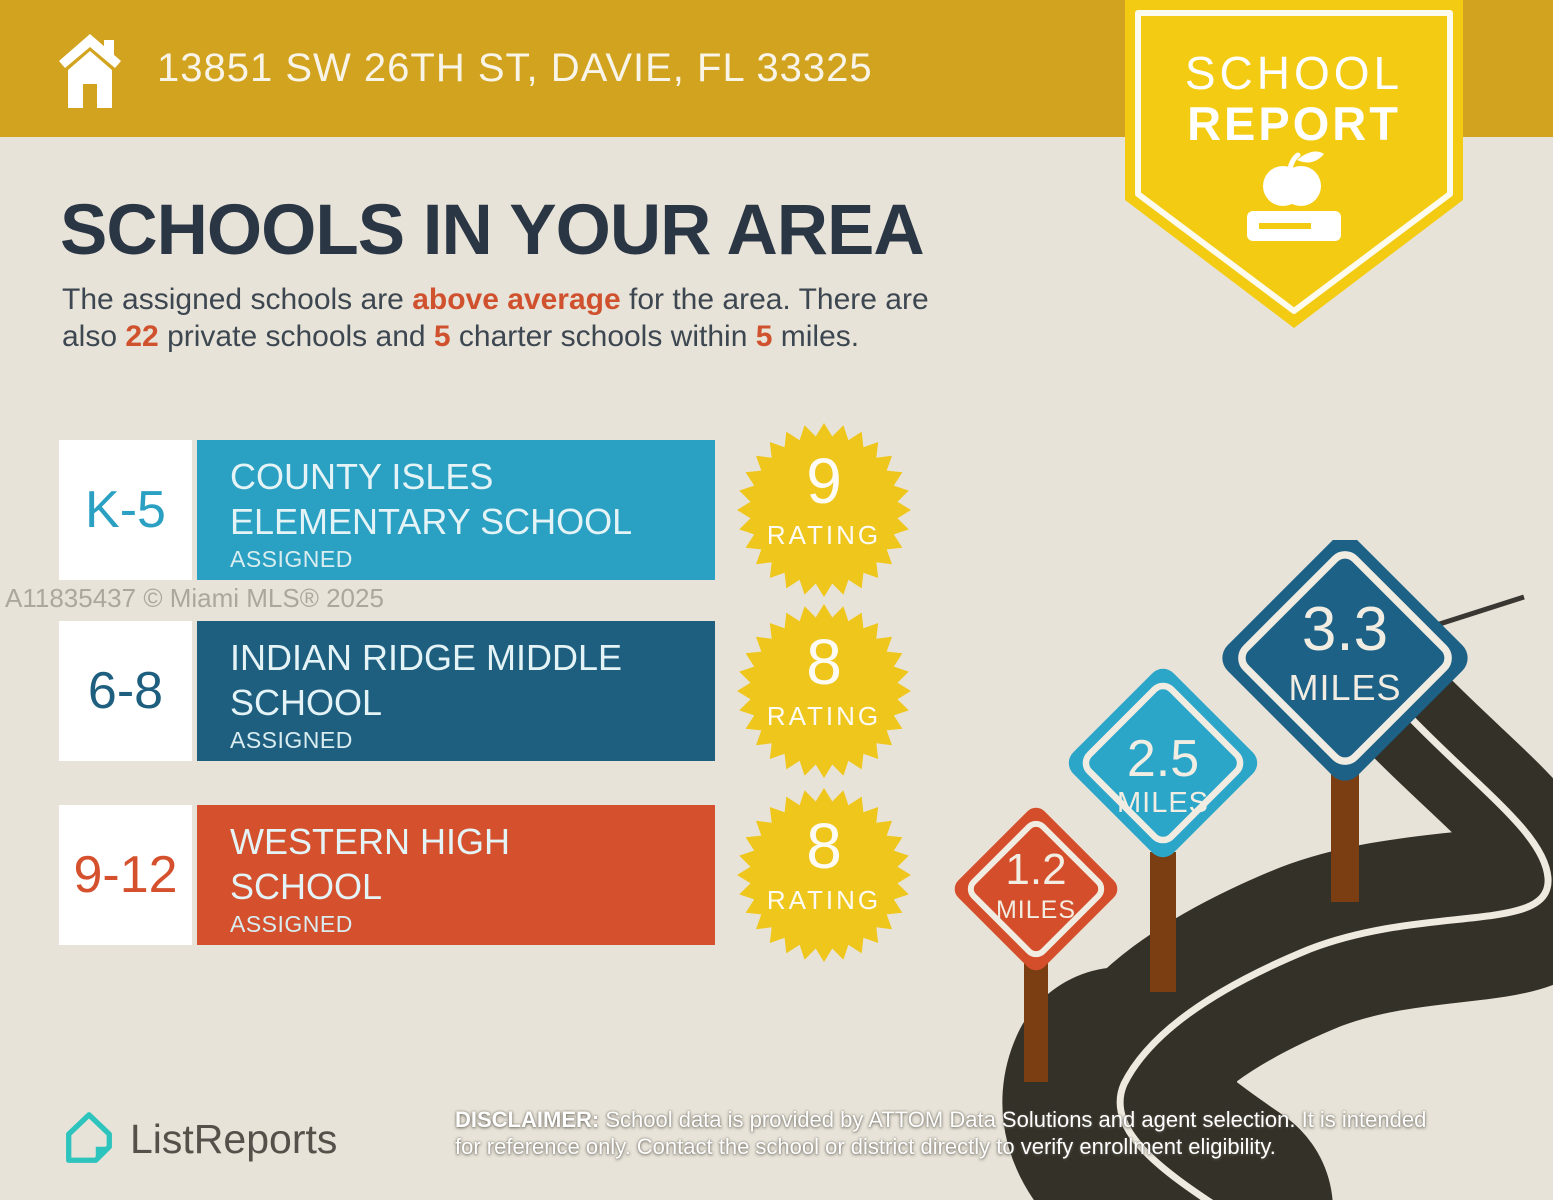 Image resolution: width=1553 pixels, height=1200 pixels. Describe the element at coordinates (1294, 73) in the screenshot. I see `ribbon-line1: SCHOOL` at that location.